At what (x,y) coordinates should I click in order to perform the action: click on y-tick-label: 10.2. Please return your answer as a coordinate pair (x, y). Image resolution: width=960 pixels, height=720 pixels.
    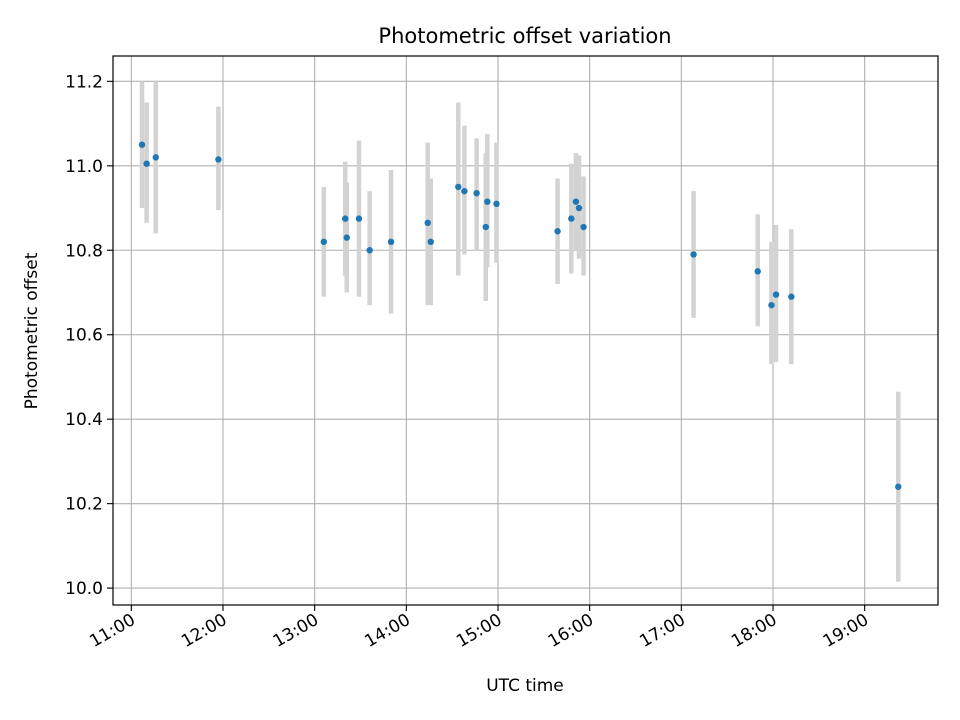
    Looking at the image, I should click on (84, 505).